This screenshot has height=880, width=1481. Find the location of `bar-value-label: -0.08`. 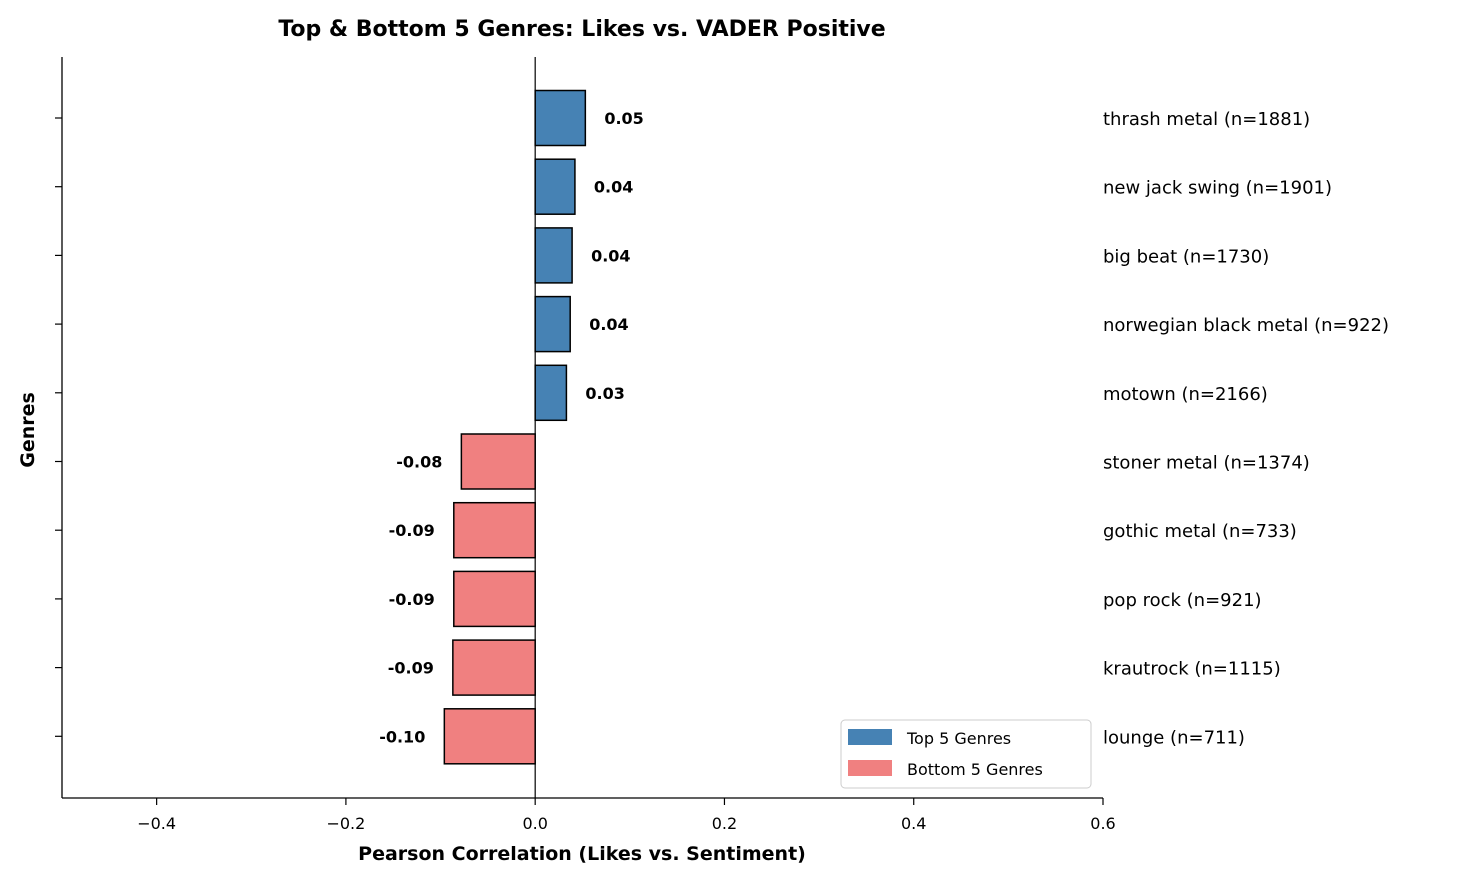

bar-value-label: -0.08 is located at coordinates (419, 462).